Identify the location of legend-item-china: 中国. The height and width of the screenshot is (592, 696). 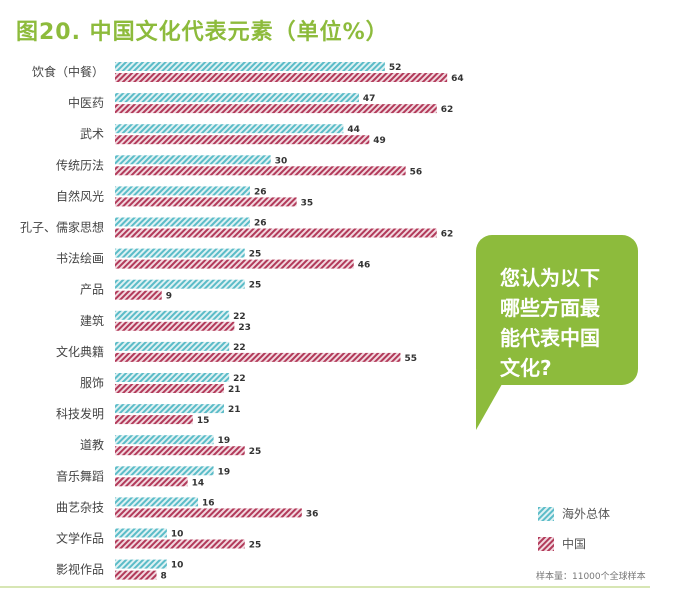
(562, 543).